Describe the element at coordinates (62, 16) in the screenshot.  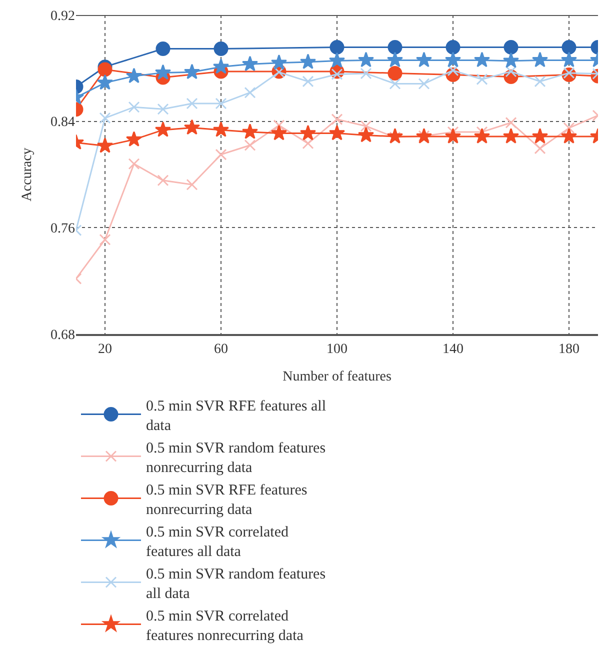
I see `y-tick-label: 0.92` at that location.